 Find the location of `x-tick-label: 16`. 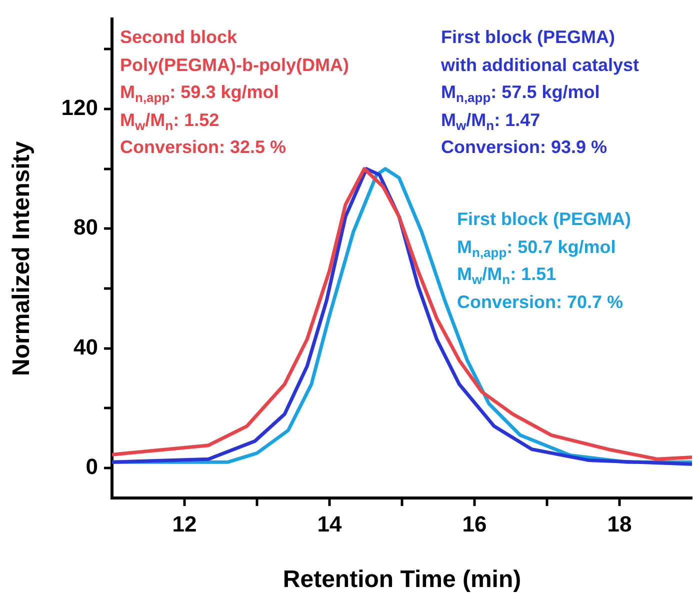

x-tick-label: 16 is located at coordinates (474, 523).